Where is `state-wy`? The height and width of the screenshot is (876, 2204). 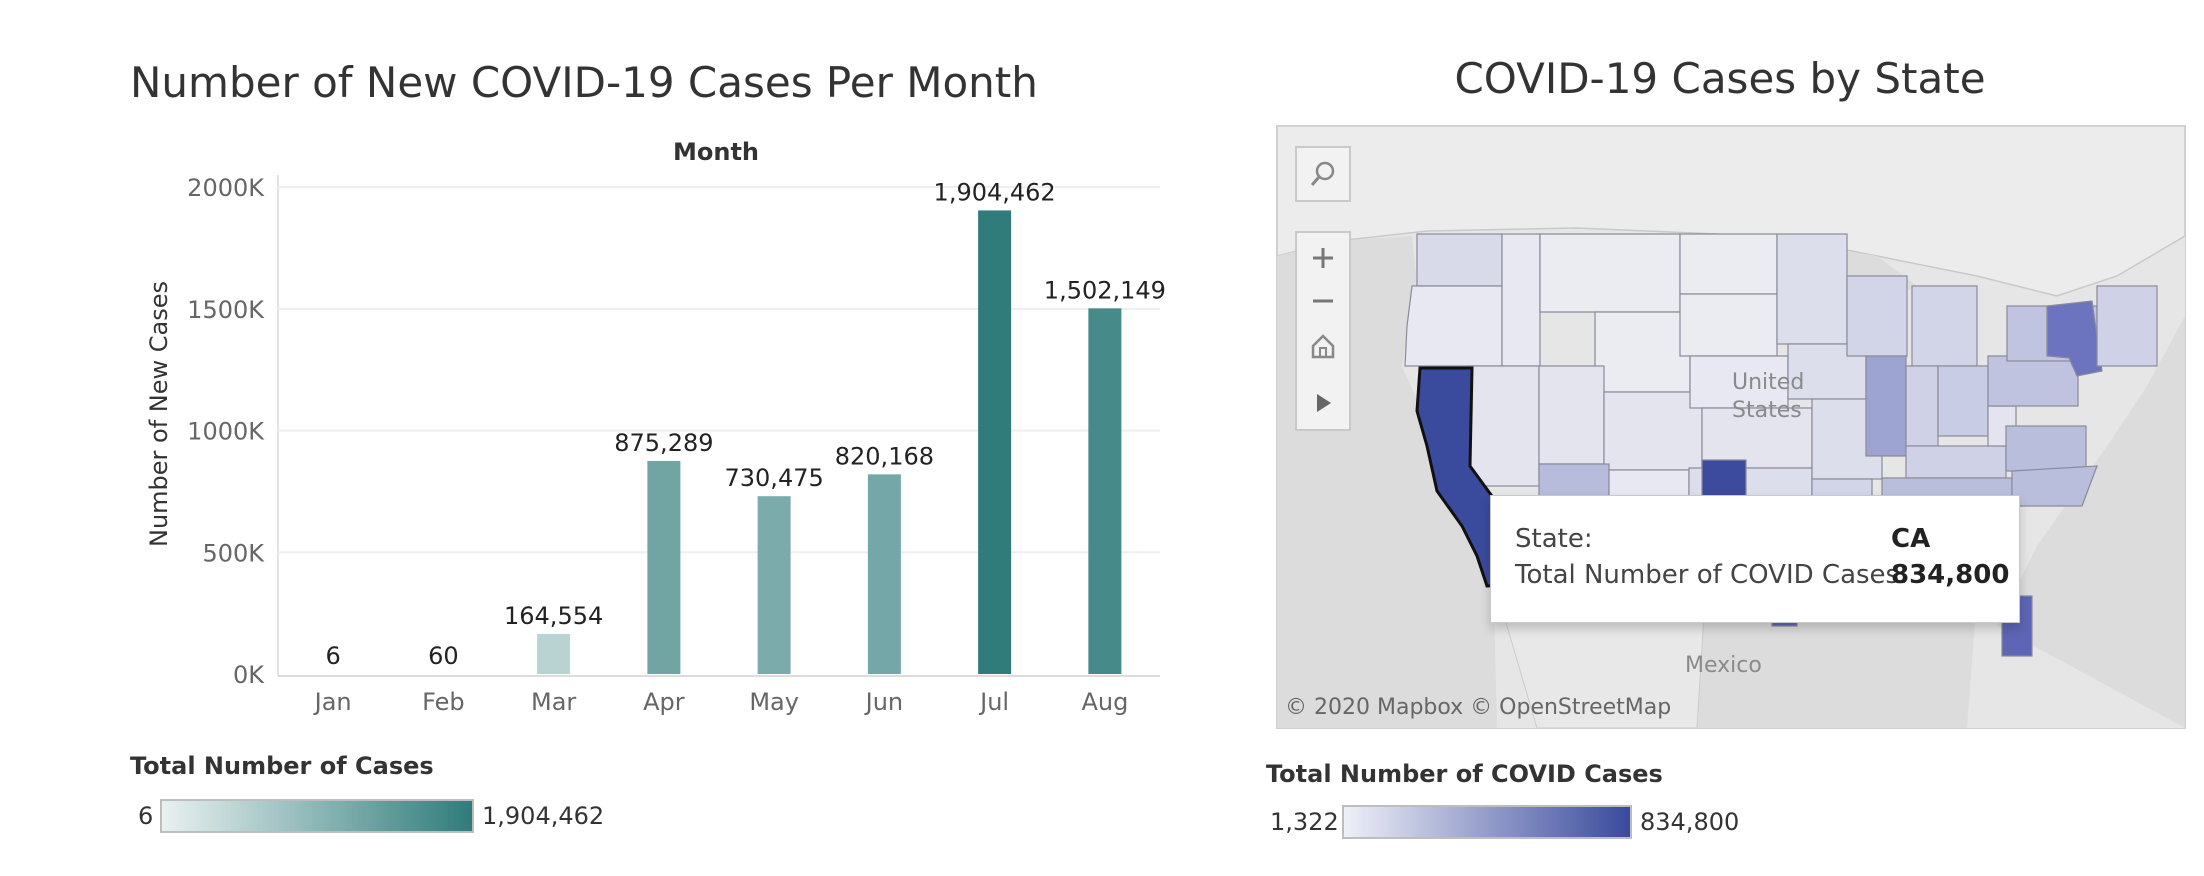 state-wy is located at coordinates (1642, 352).